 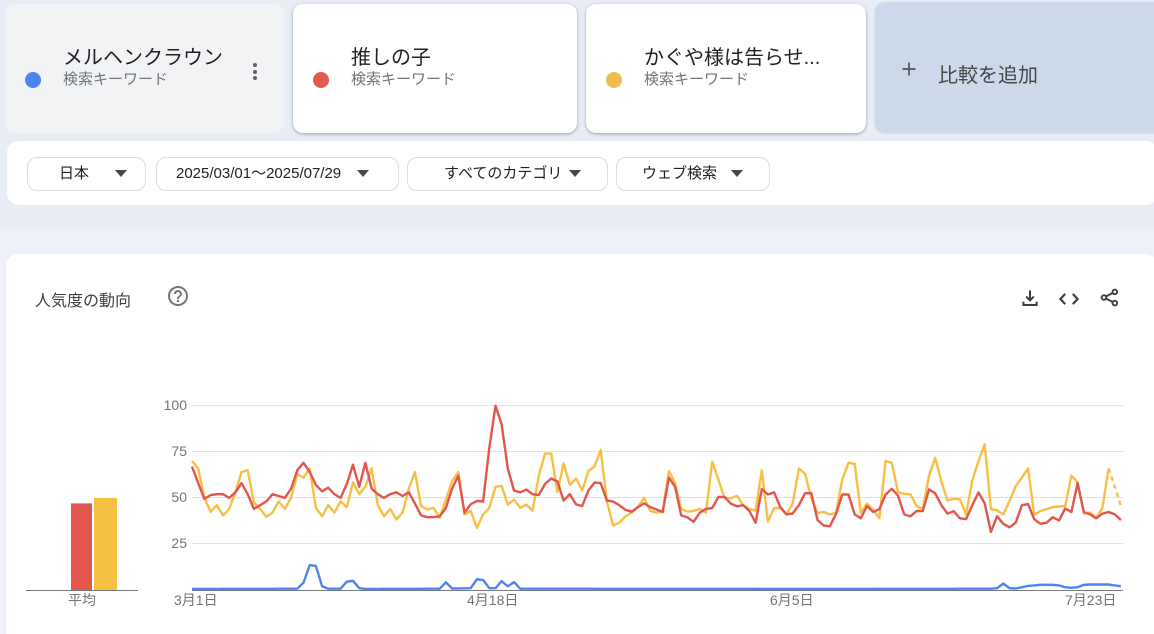 What do you see at coordinates (179, 451) in the screenshot?
I see `svg-text: 75` at bounding box center [179, 451].